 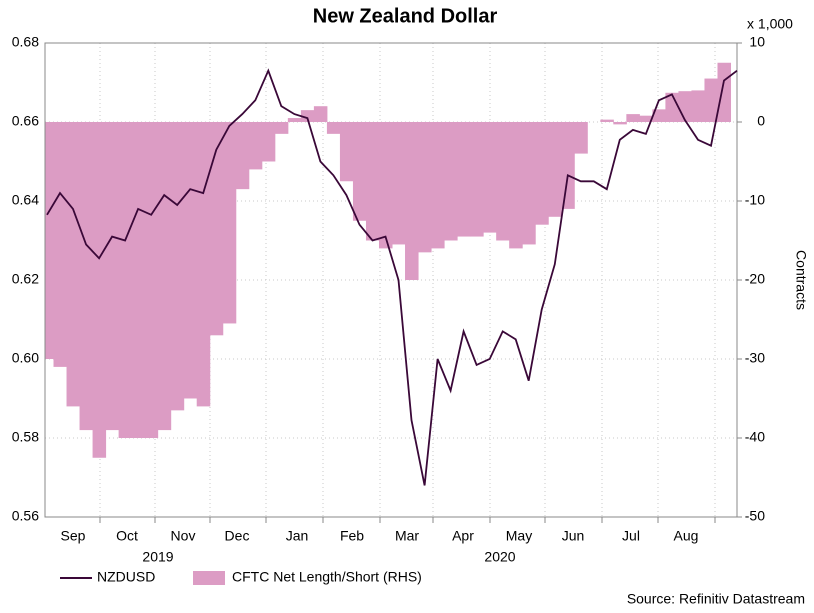 I want to click on y2-unit: x 1,000, so click(x=770, y=24).